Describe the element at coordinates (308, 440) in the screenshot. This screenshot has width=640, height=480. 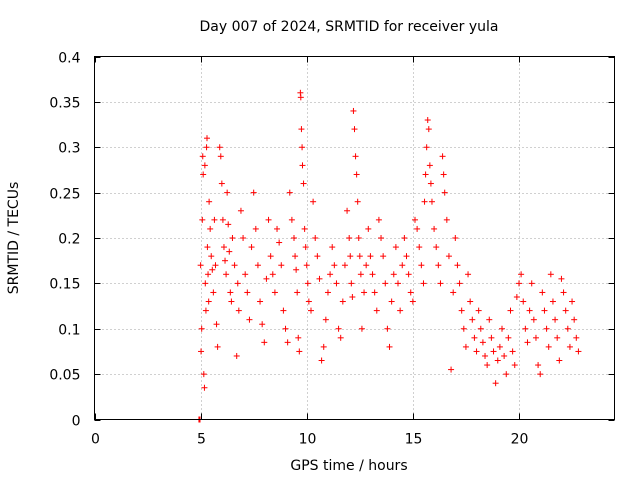
I see `x-tick-label: 10` at that location.